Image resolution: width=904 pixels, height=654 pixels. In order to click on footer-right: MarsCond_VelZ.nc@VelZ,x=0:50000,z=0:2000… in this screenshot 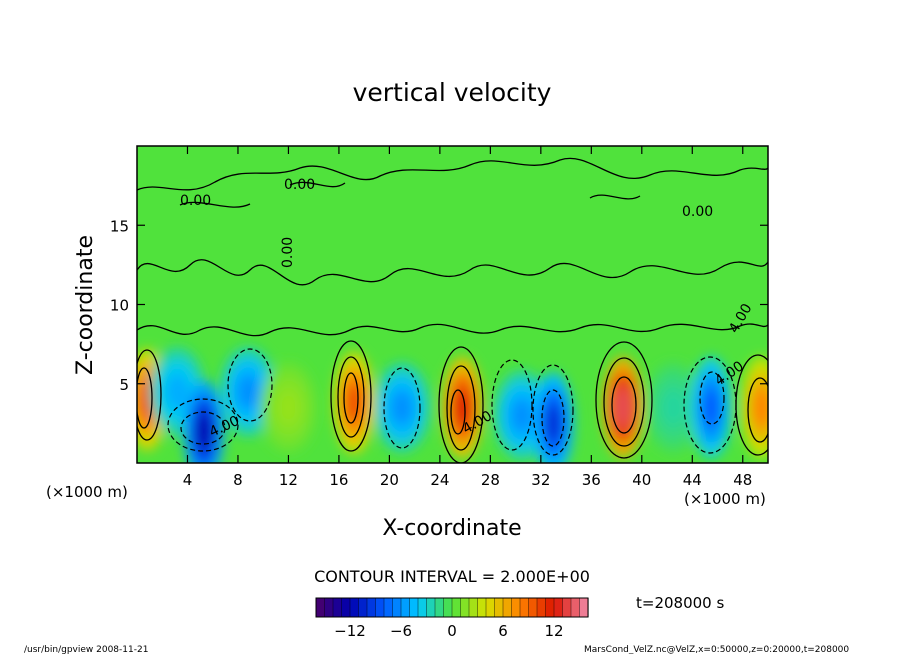, I will do `click(716, 649)`.